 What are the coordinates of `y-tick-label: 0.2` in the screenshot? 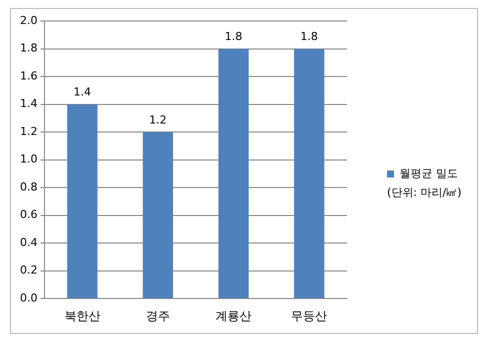 It's located at (29, 270).